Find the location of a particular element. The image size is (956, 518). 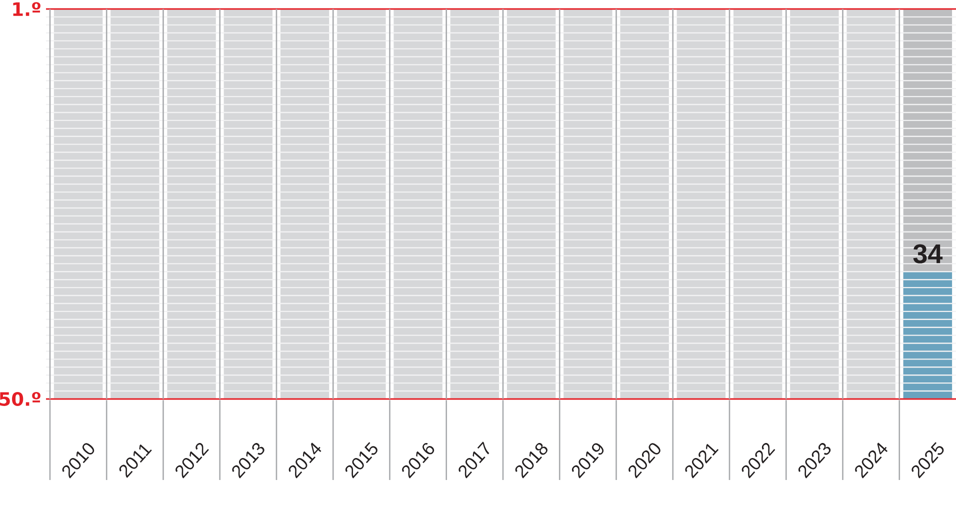

y-tick-label: 1.º is located at coordinates (26, 9).